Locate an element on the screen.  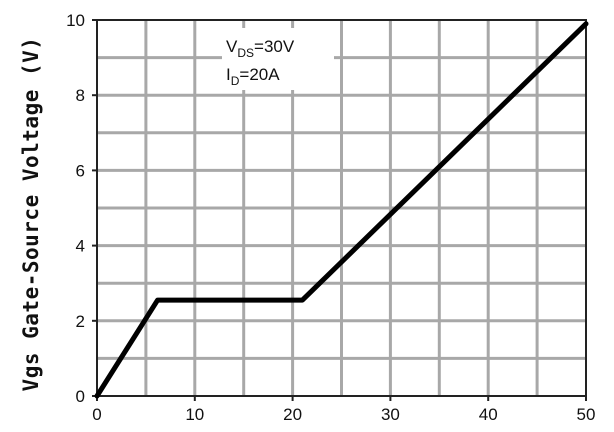
y-tick-labels: 0 2 4 6 8 10 is located at coordinates (81, 208).